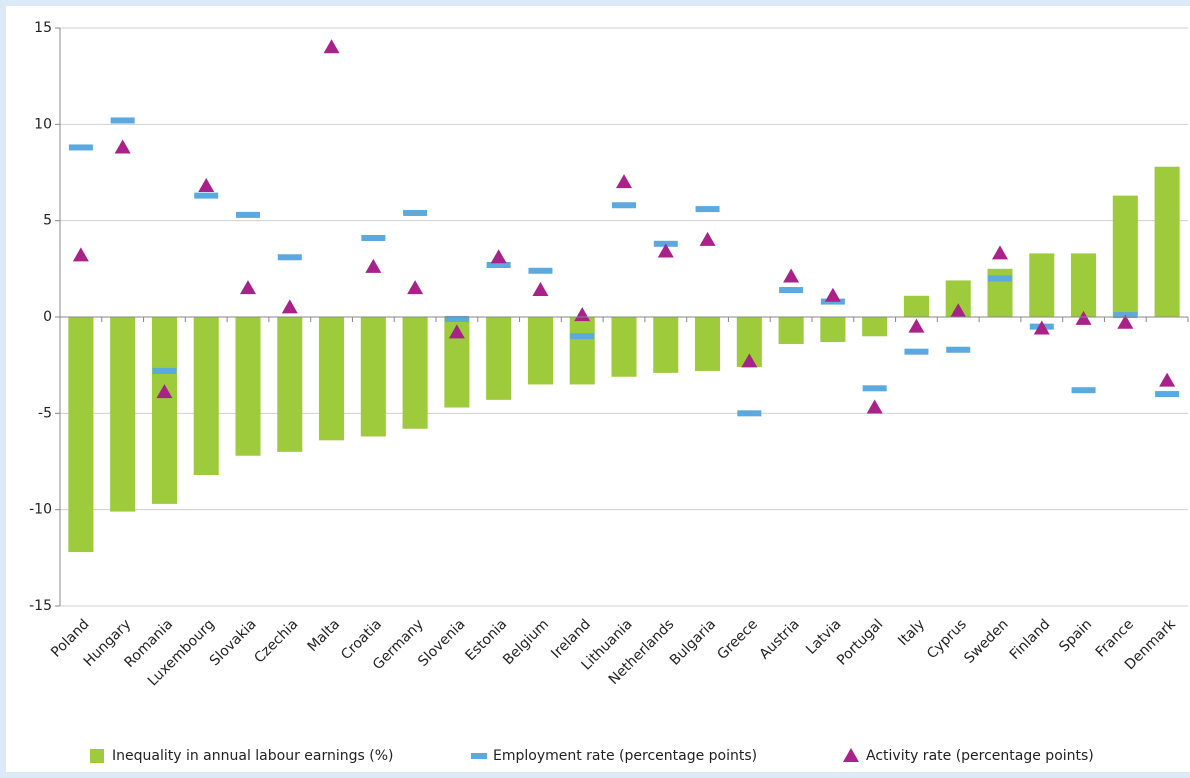 The width and height of the screenshot is (1190, 778). What do you see at coordinates (980, 756) in the screenshot?
I see `legend-label: Activity rate (percentage points)` at bounding box center [980, 756].